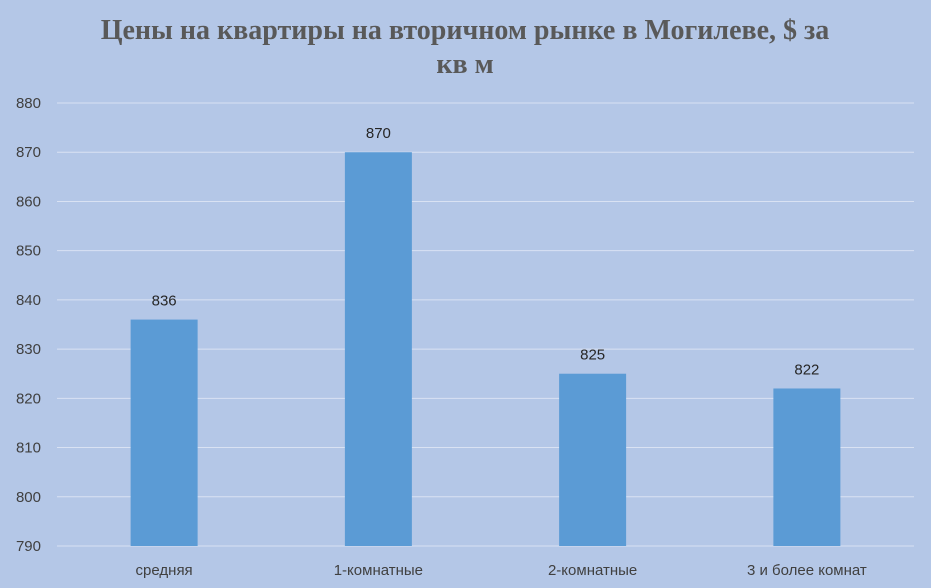 The width and height of the screenshot is (931, 588). Describe the element at coordinates (28, 497) in the screenshot. I see `y-tick-label: 800` at that location.